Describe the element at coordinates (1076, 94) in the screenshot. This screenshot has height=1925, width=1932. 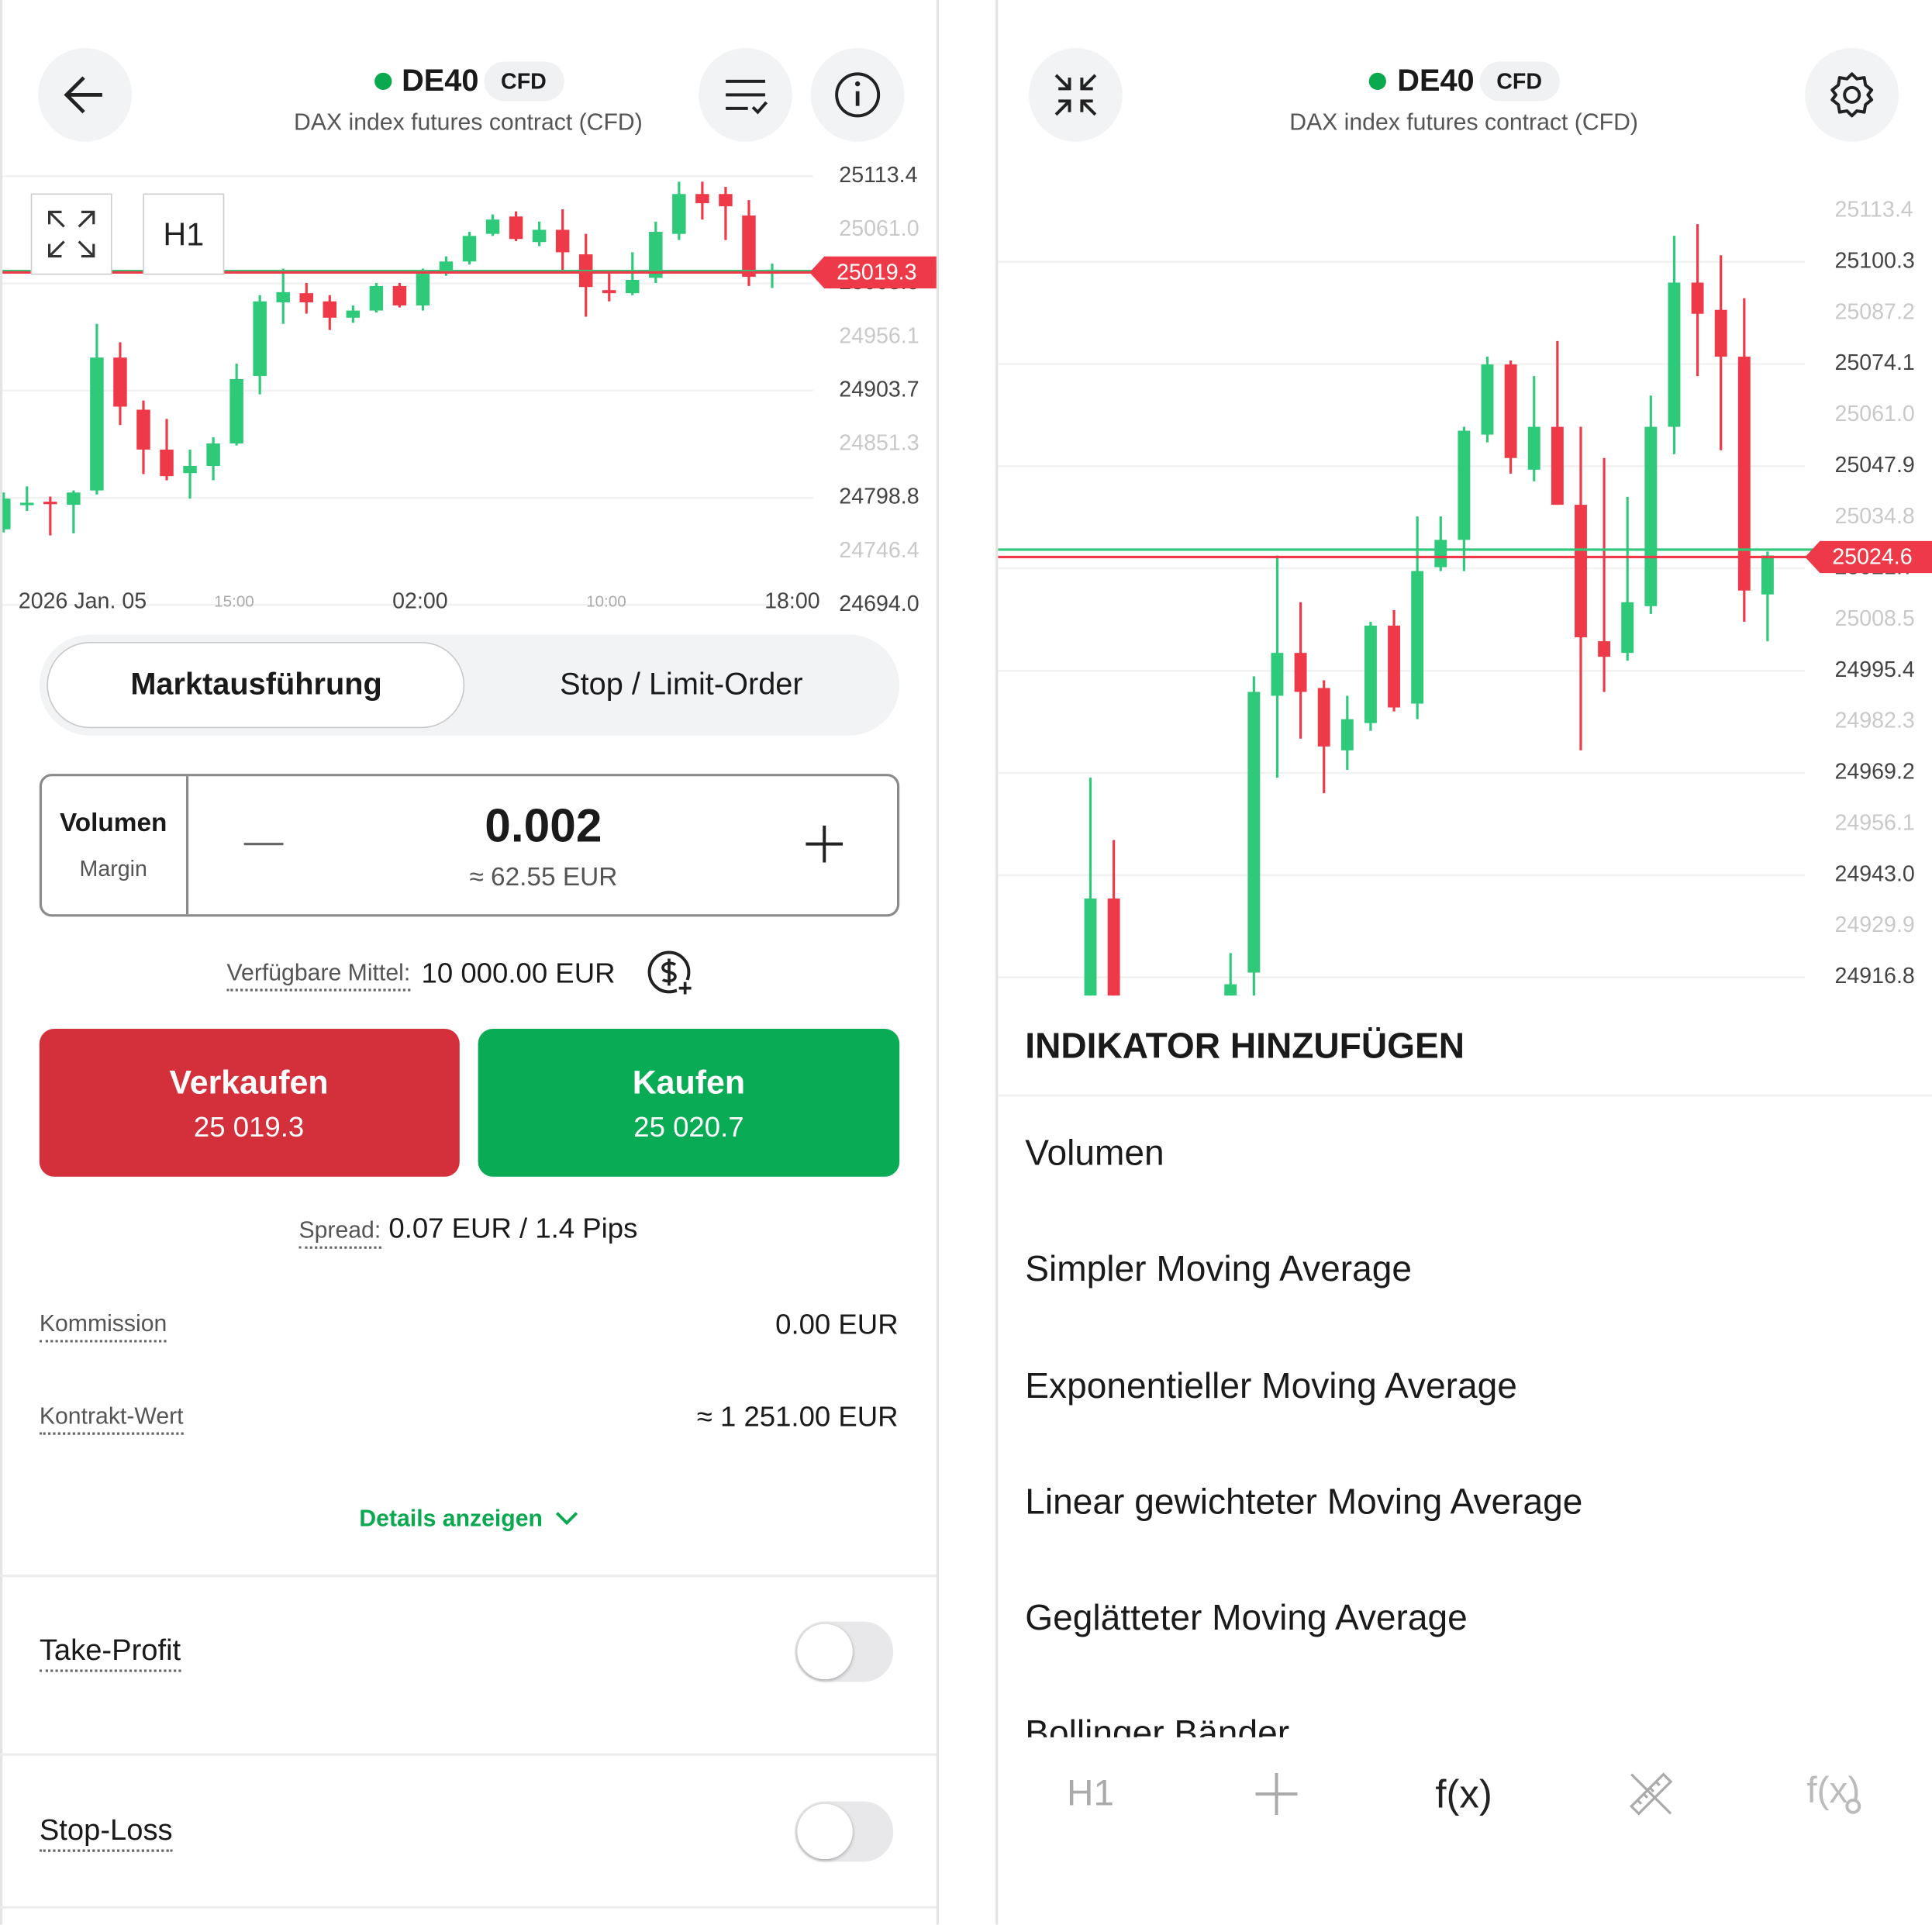
I see `collapse-button` at that location.